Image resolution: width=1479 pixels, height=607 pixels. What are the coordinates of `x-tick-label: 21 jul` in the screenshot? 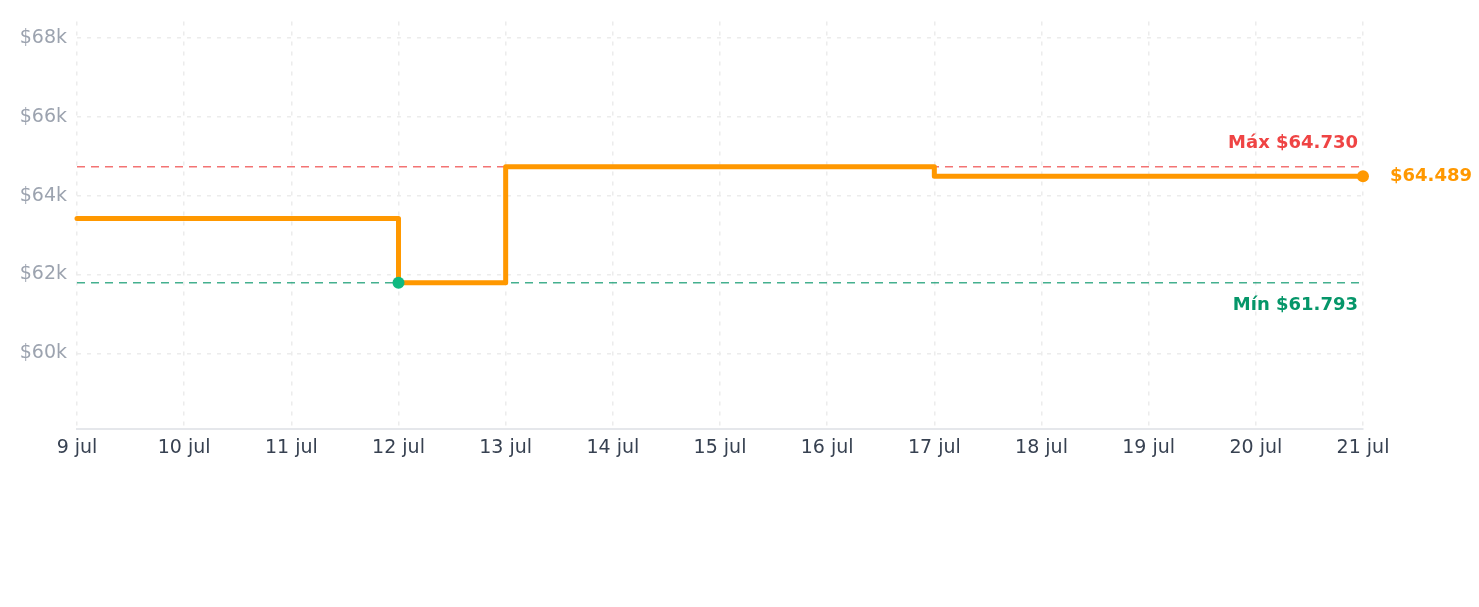 It's located at (1363, 446).